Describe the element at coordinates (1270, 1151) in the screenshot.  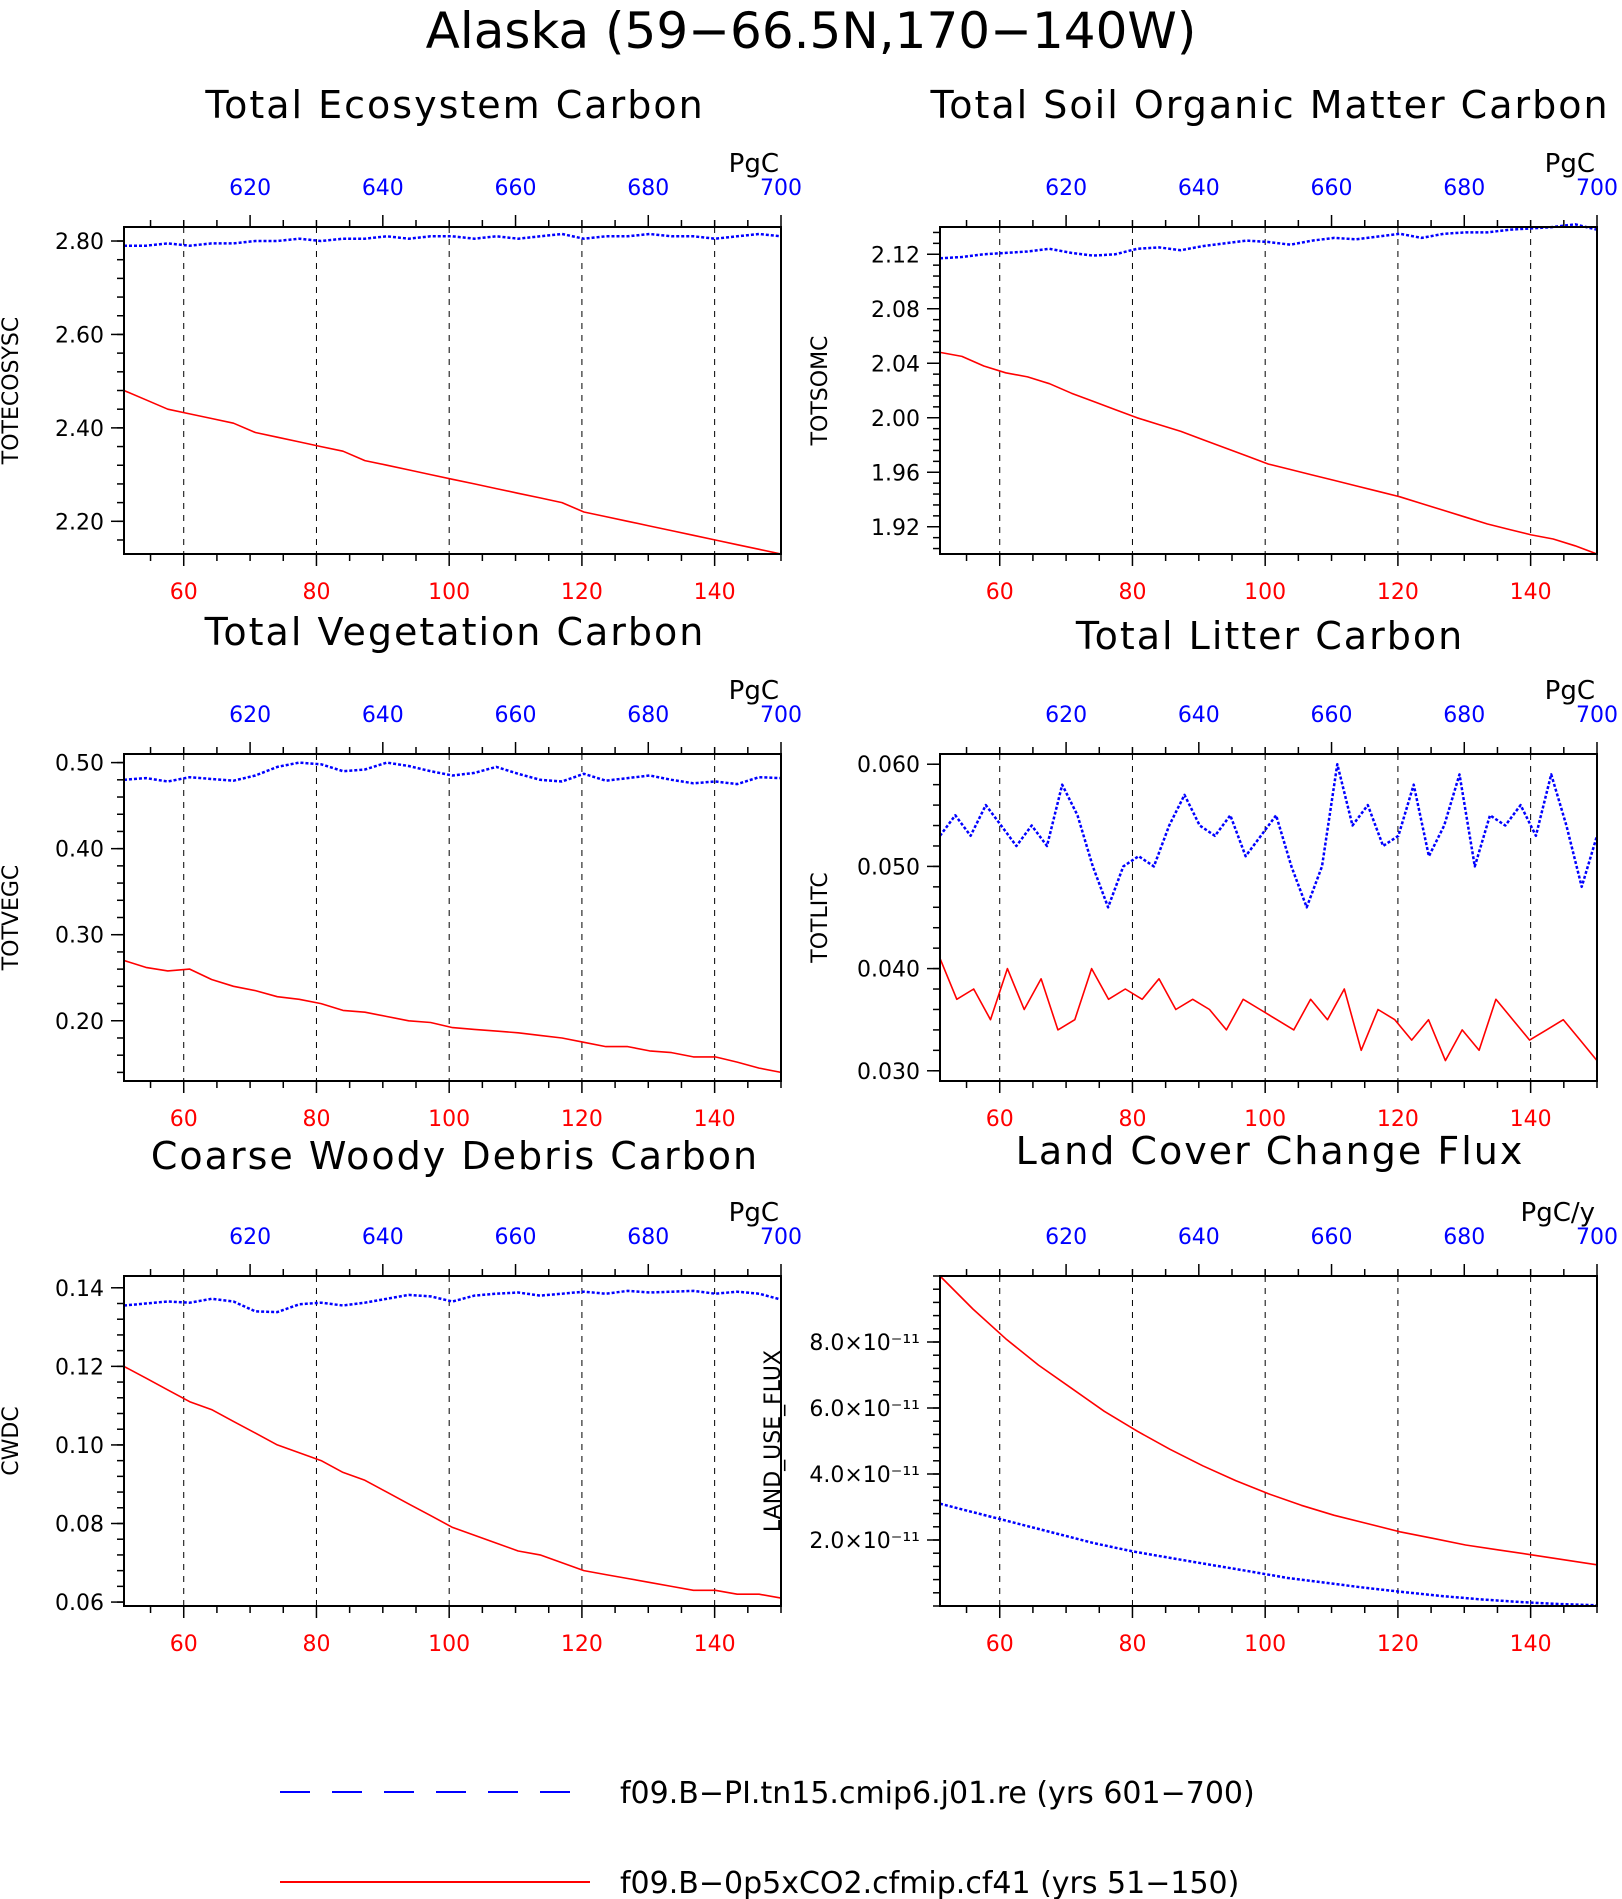
I see `panel-title: Land Cover Change Flux` at that location.